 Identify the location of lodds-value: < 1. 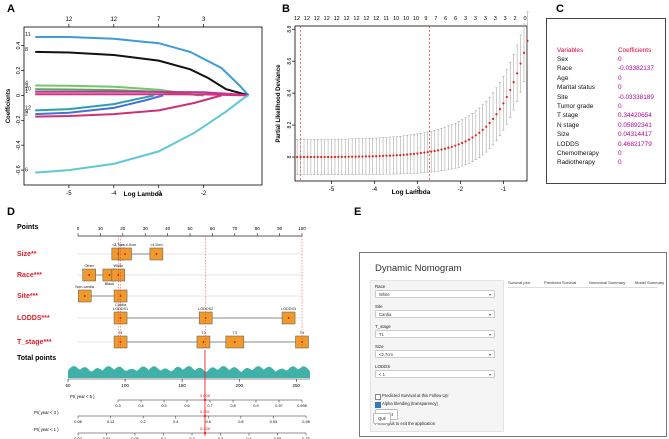
(382, 374).